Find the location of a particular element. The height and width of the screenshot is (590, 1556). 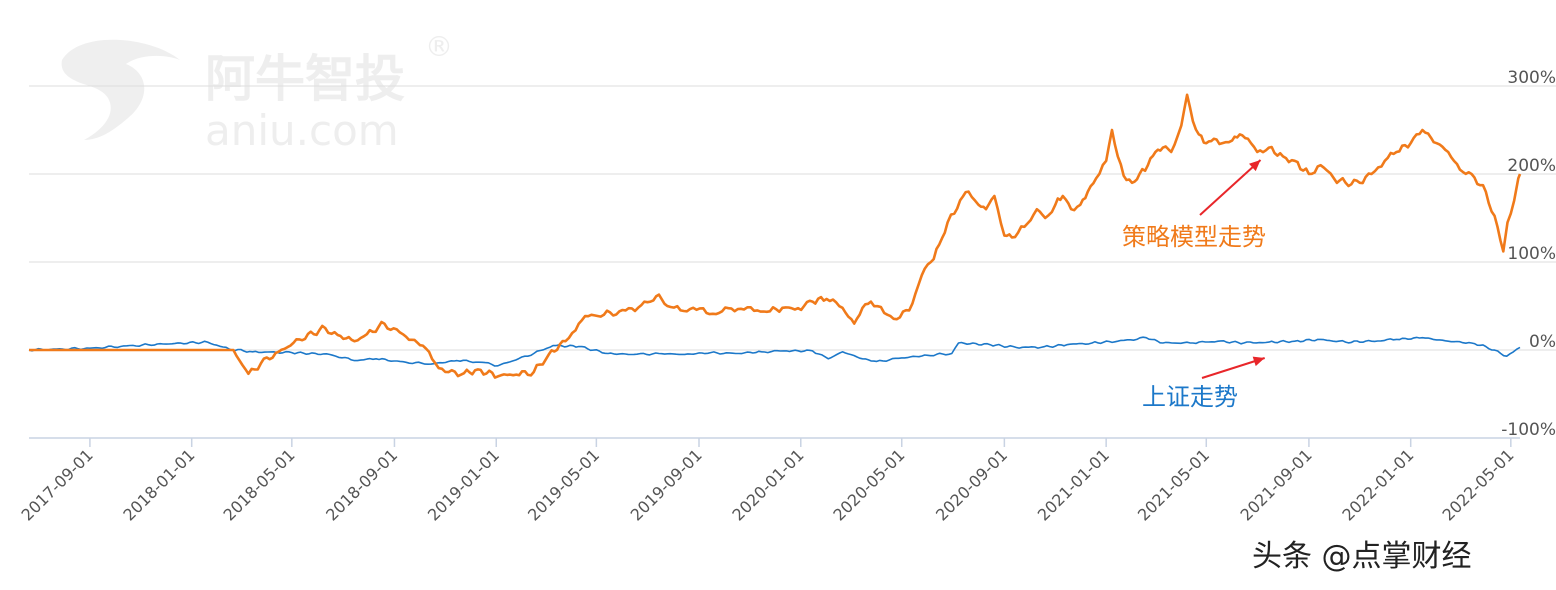

watermark-registered: ® is located at coordinates (439, 46).